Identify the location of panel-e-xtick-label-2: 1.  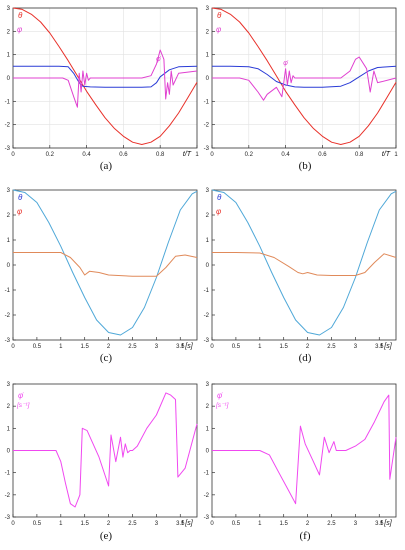
(61, 524).